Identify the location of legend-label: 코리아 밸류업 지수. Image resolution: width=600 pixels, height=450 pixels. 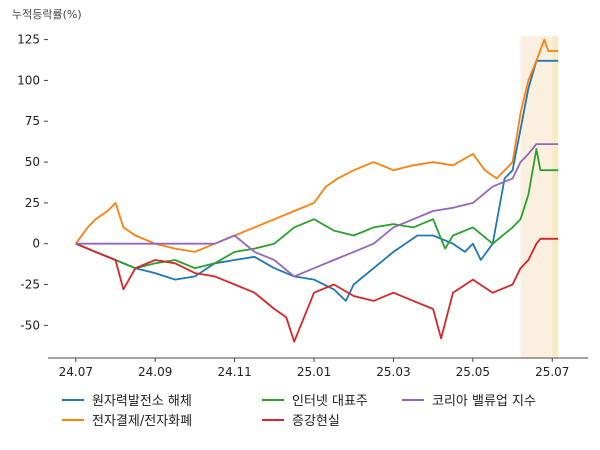
(484, 401).